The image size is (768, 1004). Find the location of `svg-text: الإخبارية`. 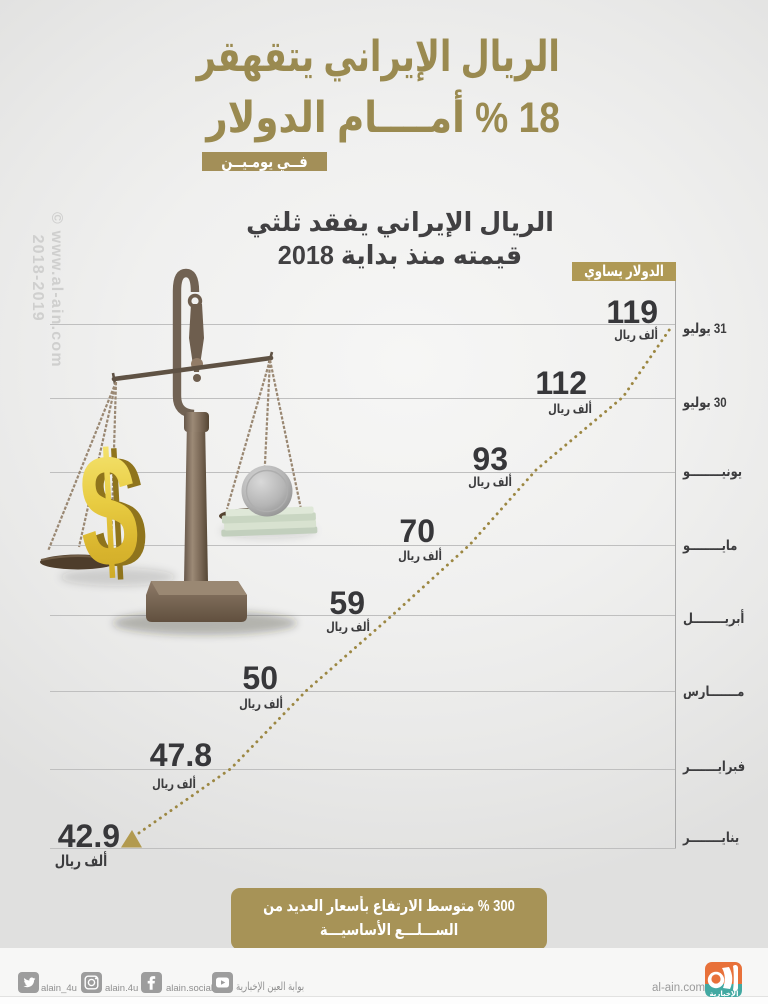

svg-text: الإخبارية is located at coordinates (723, 994).